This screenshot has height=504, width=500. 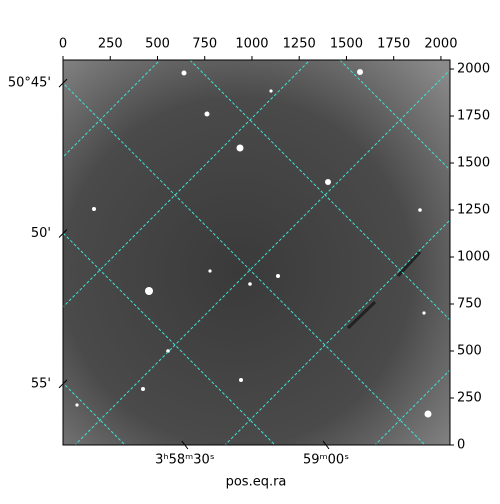 I want to click on x-tick-label: 1250, so click(x=299, y=44).